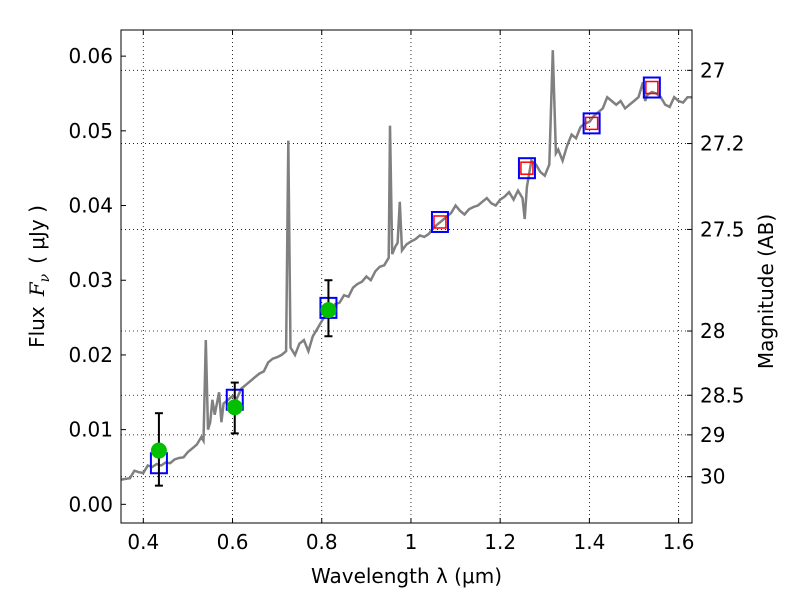  I want to click on y-axis-label-suffix: ( μJy ), so click(37, 234).